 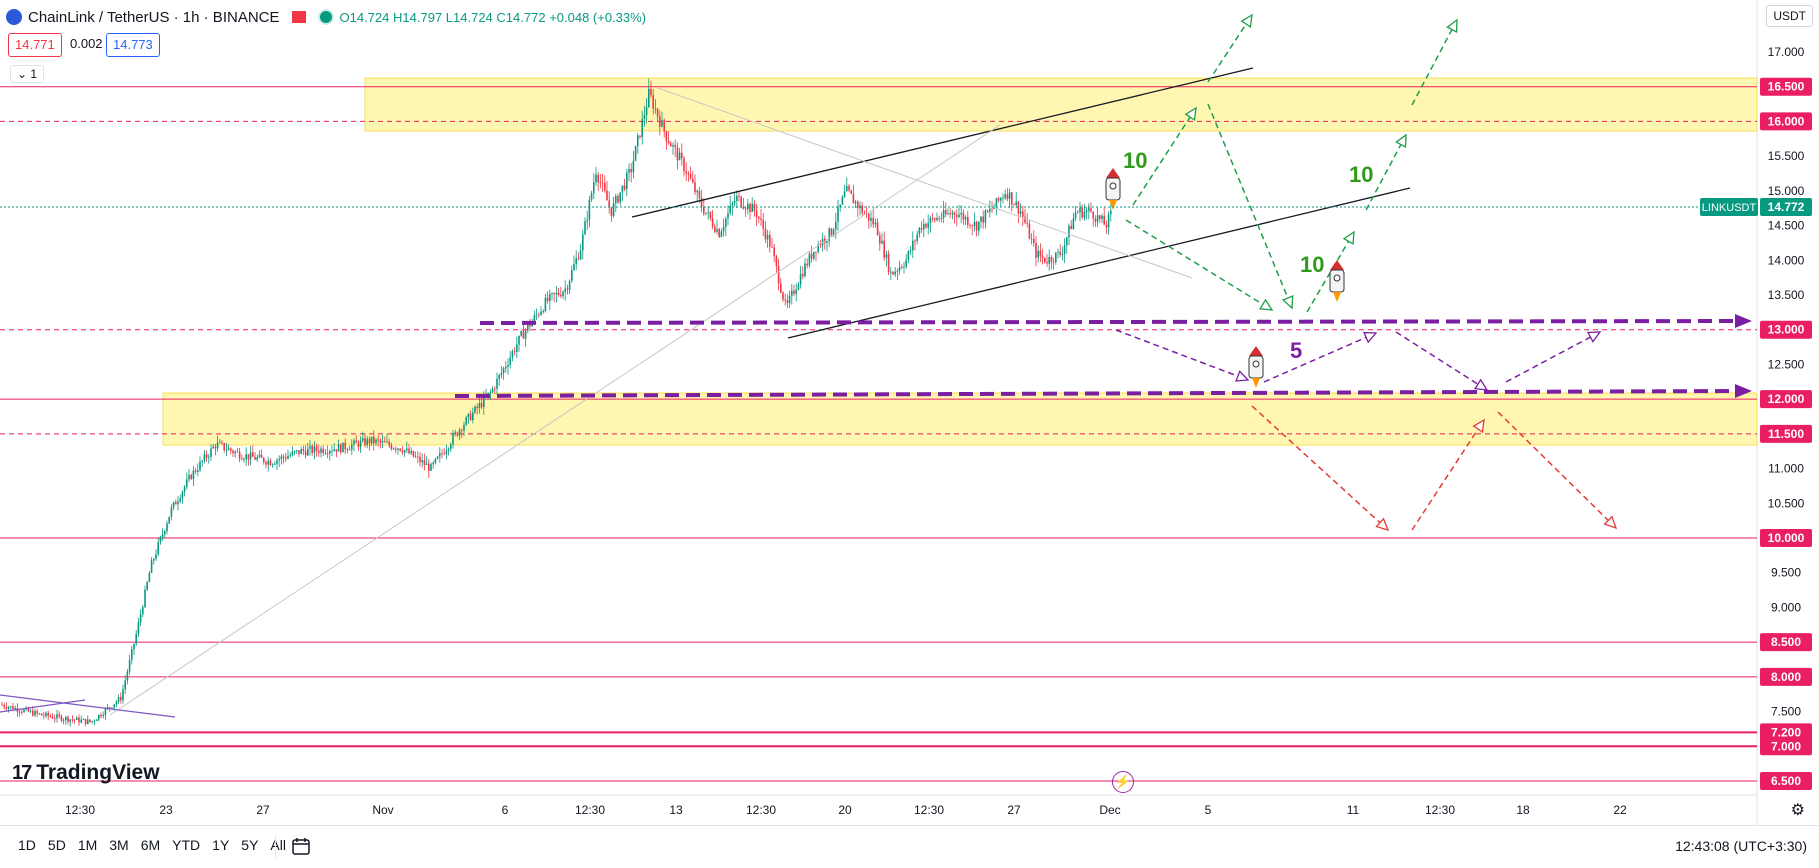 I want to click on range-all: All, so click(x=278, y=845).